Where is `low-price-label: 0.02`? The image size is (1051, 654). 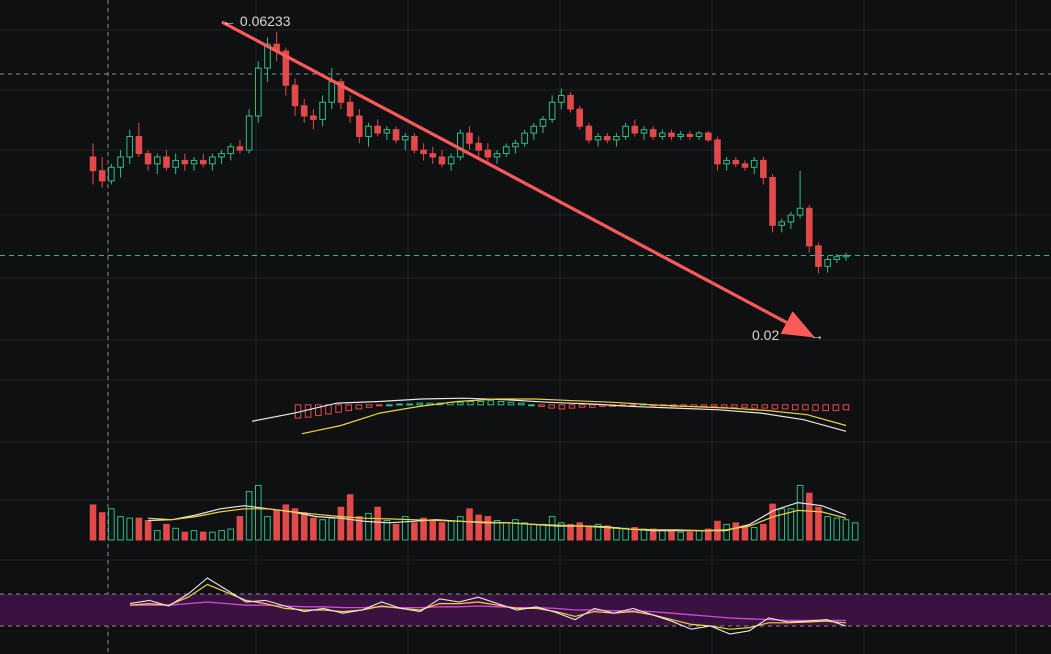 low-price-label: 0.02 is located at coordinates (765, 335).